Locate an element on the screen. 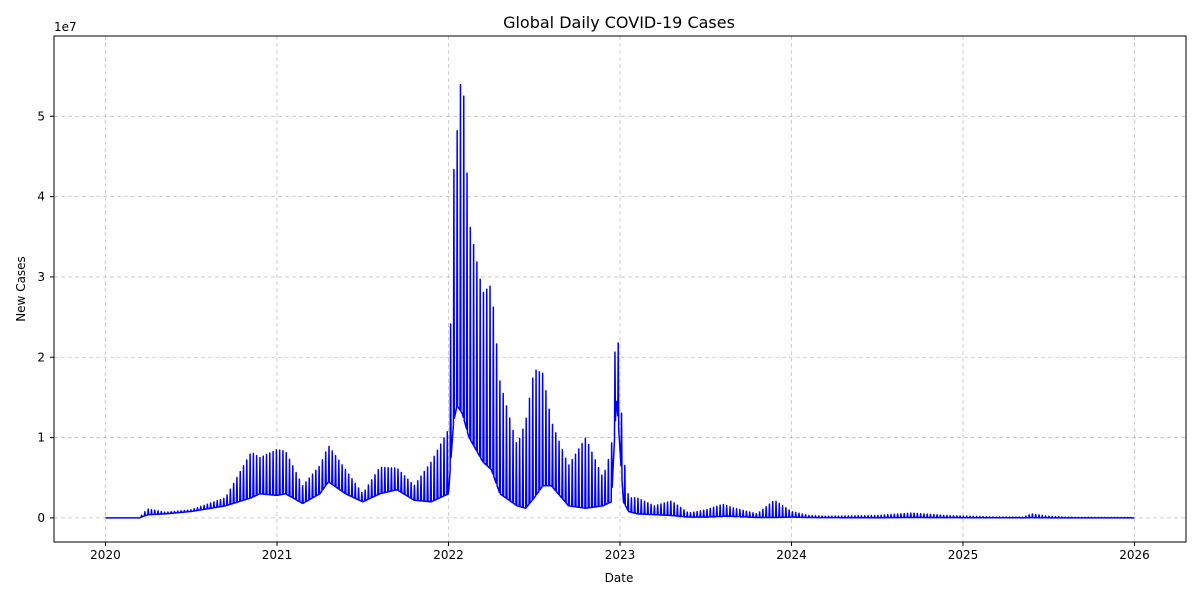 The width and height of the screenshot is (1200, 600). chart-title: Global Daily COVID-19 Cases is located at coordinates (619, 22).